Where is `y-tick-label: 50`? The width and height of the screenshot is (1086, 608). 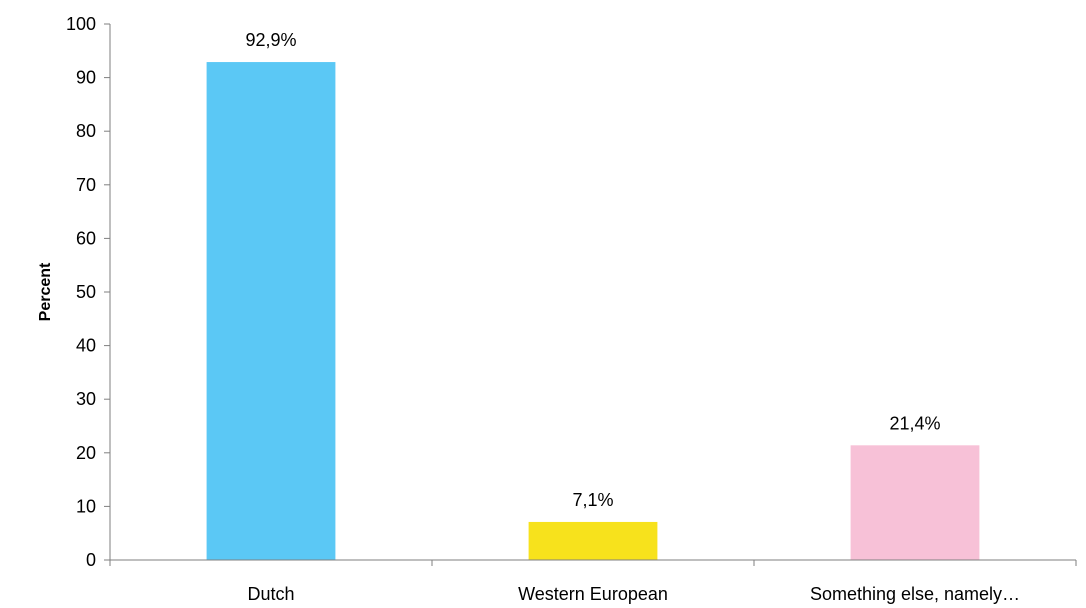 y-tick-label: 50 is located at coordinates (86, 292).